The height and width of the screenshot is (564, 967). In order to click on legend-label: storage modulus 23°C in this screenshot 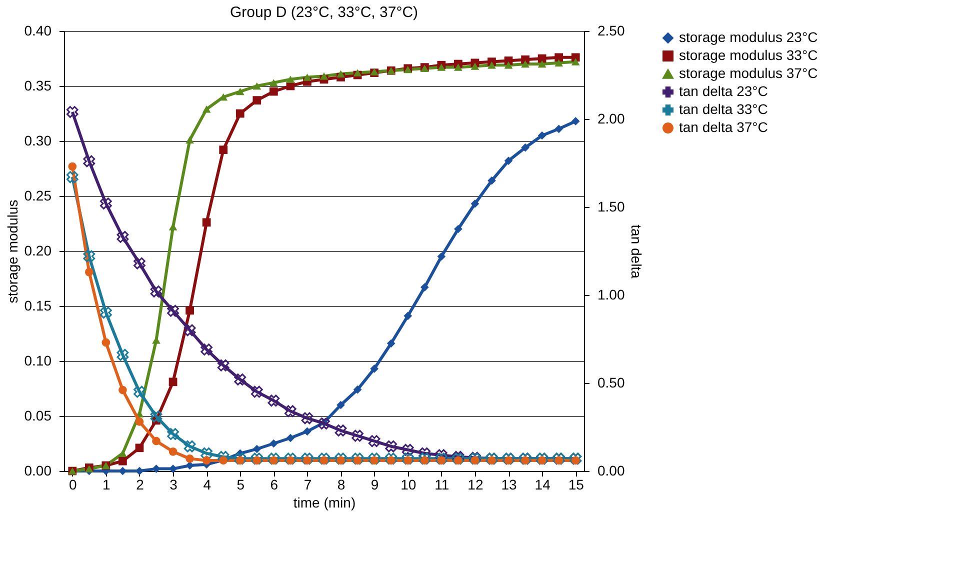, I will do `click(748, 37)`.